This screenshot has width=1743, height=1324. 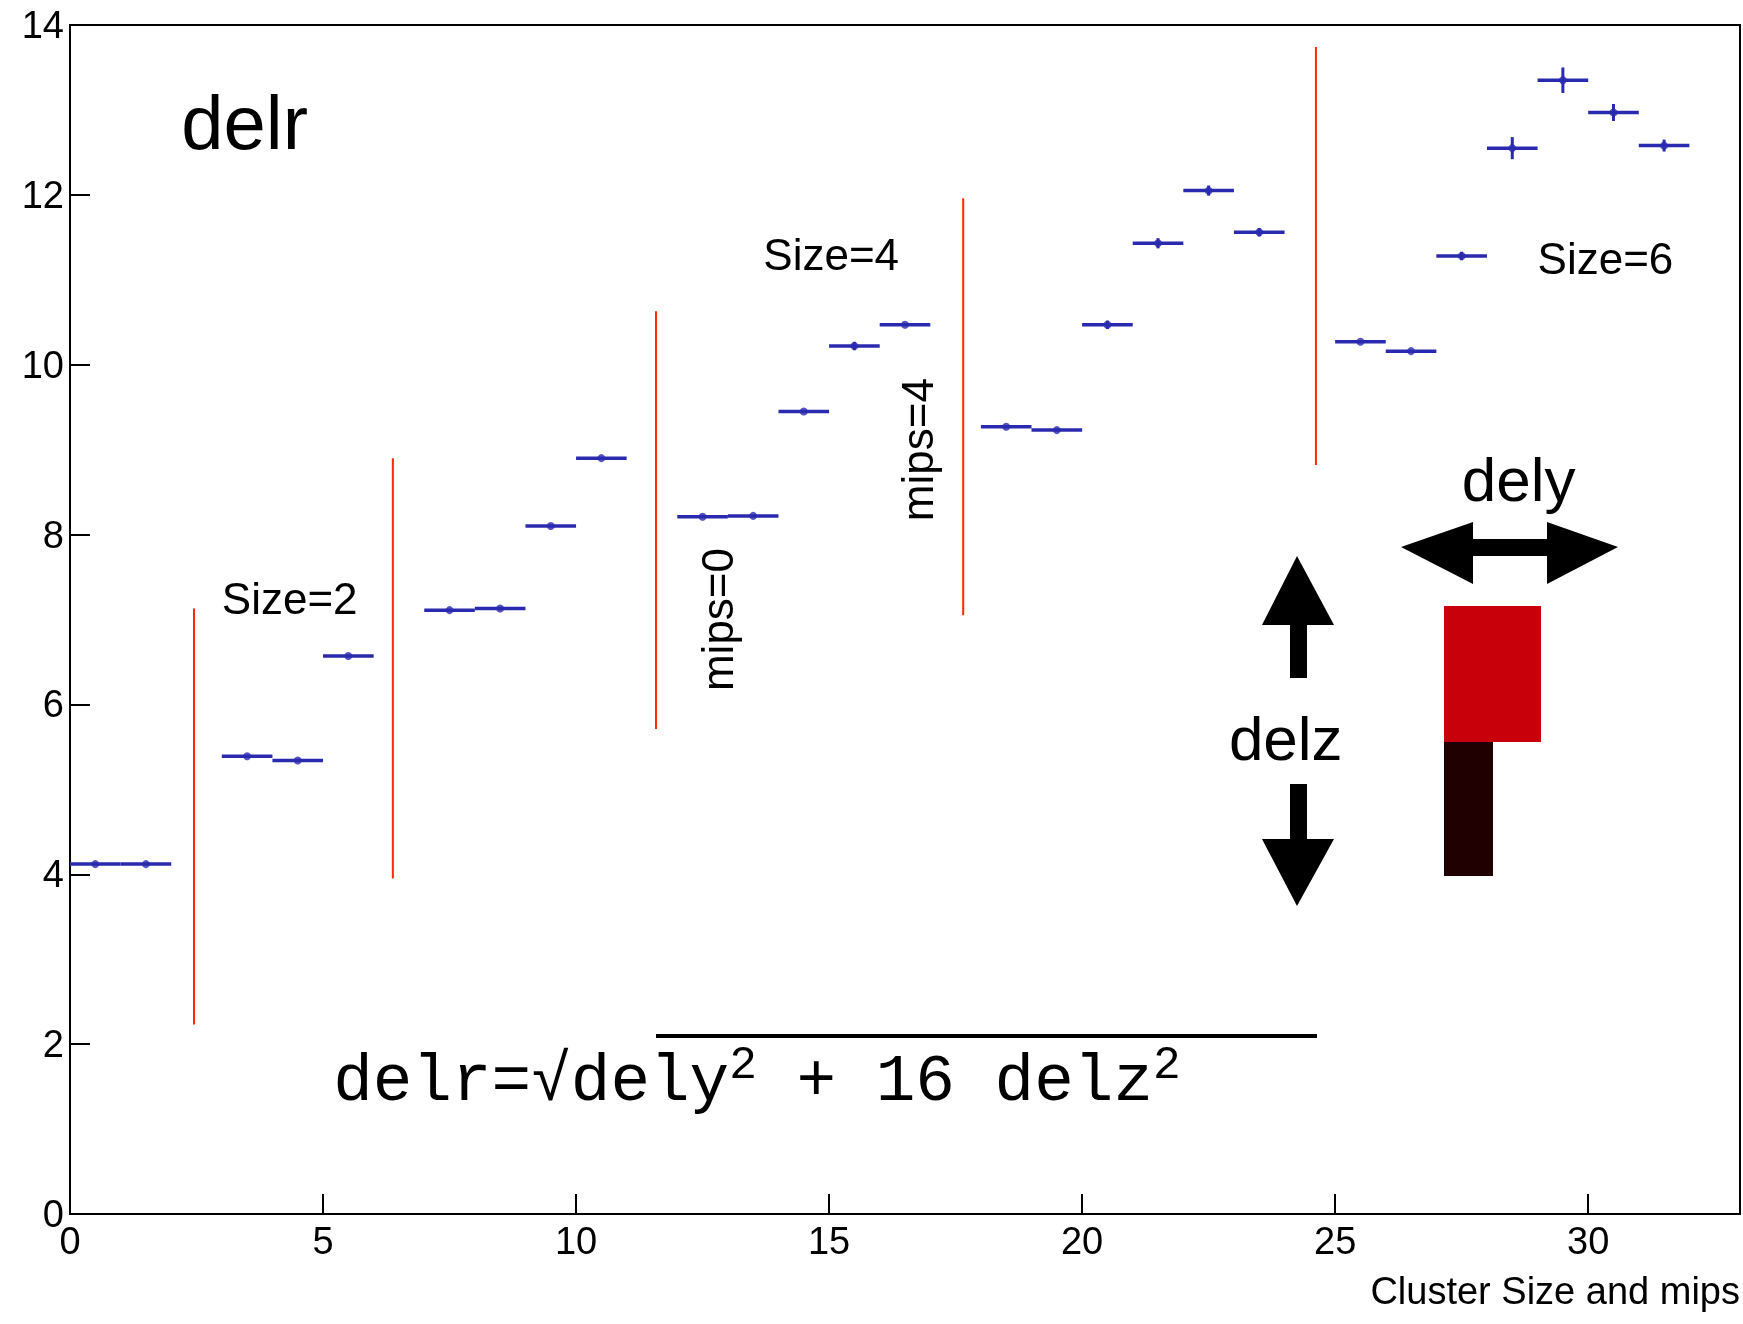 What do you see at coordinates (1285, 738) in the screenshot?
I see `annotation: delz` at bounding box center [1285, 738].